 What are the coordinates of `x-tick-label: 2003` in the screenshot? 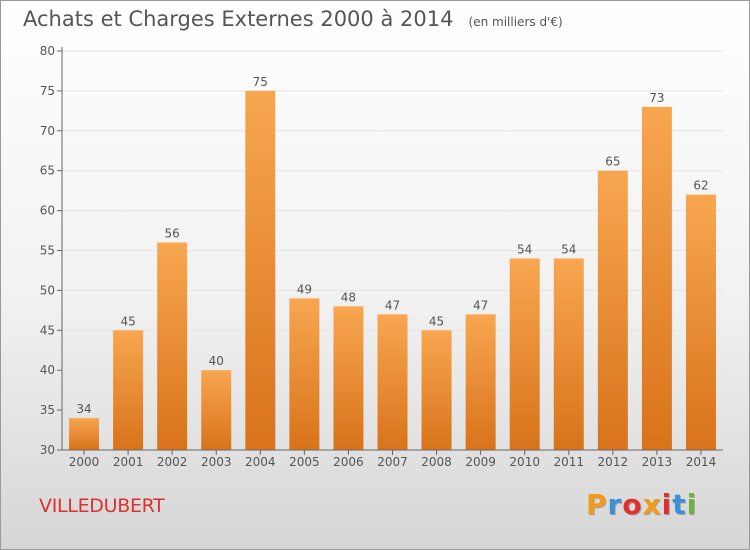 It's located at (216, 462).